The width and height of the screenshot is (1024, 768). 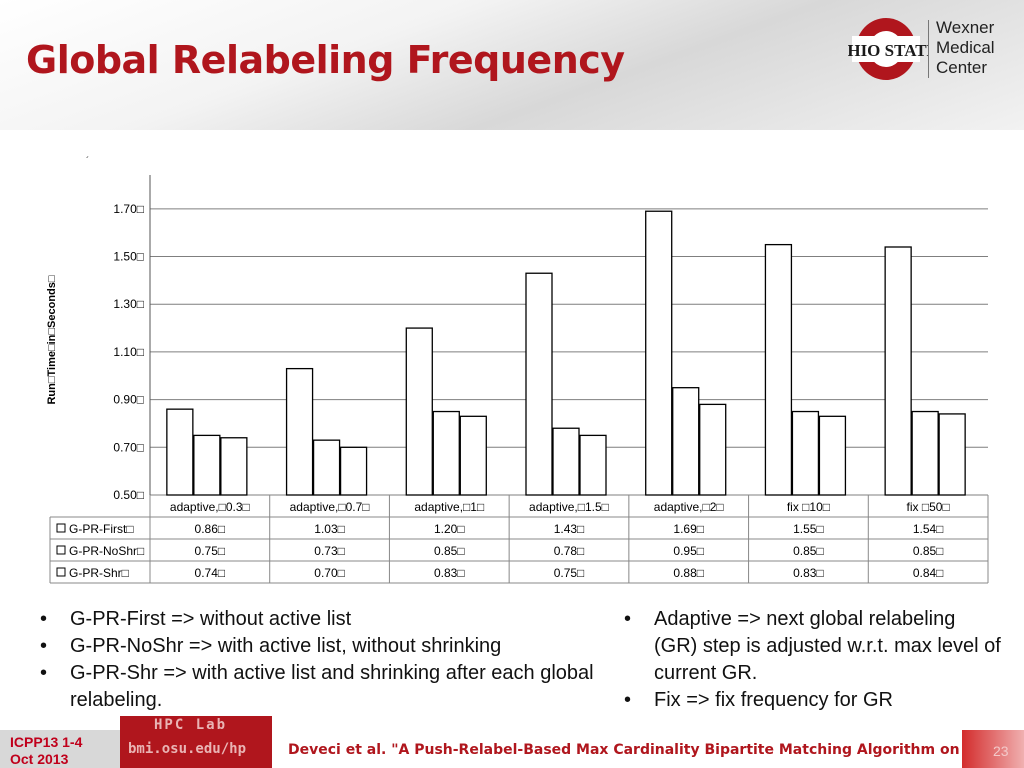 What do you see at coordinates (128, 352) in the screenshot?
I see `y-tick-label: 1.10□` at bounding box center [128, 352].